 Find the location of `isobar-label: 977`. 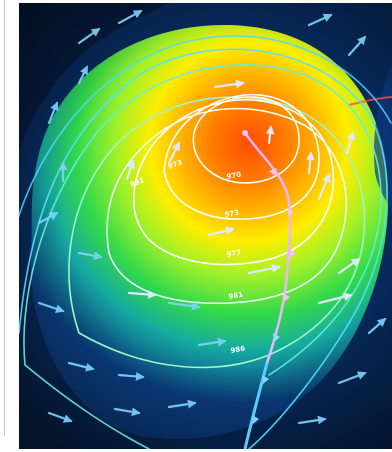

isobar-label: 977 is located at coordinates (234, 254).